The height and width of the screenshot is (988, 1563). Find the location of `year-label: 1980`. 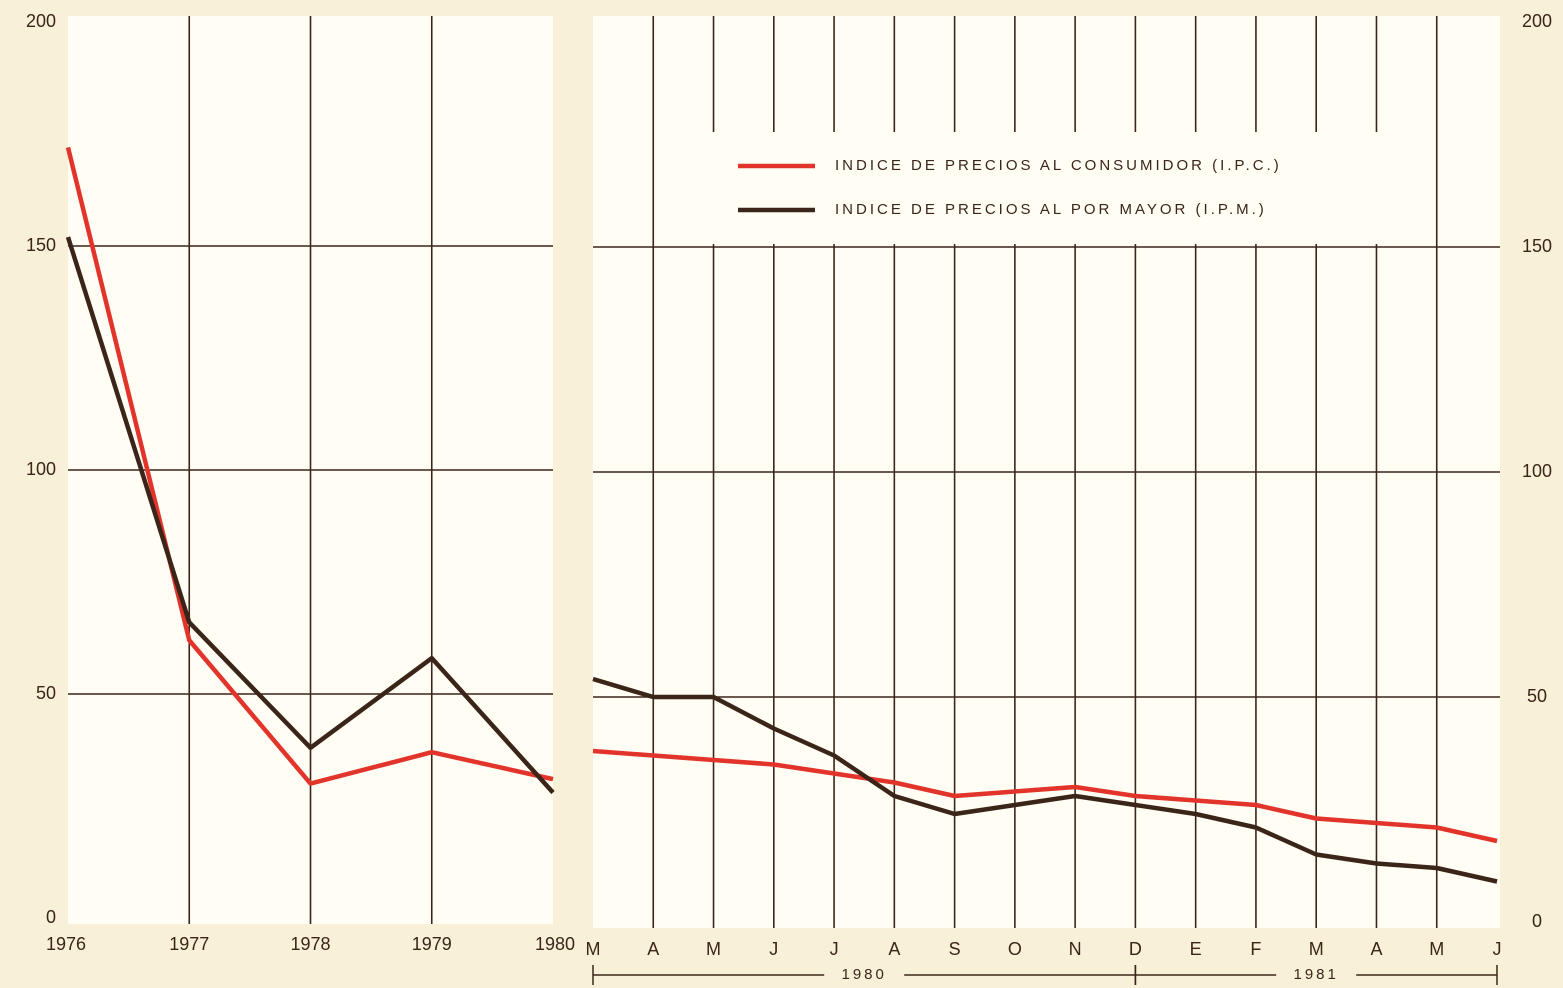

year-label: 1980 is located at coordinates (864, 974).